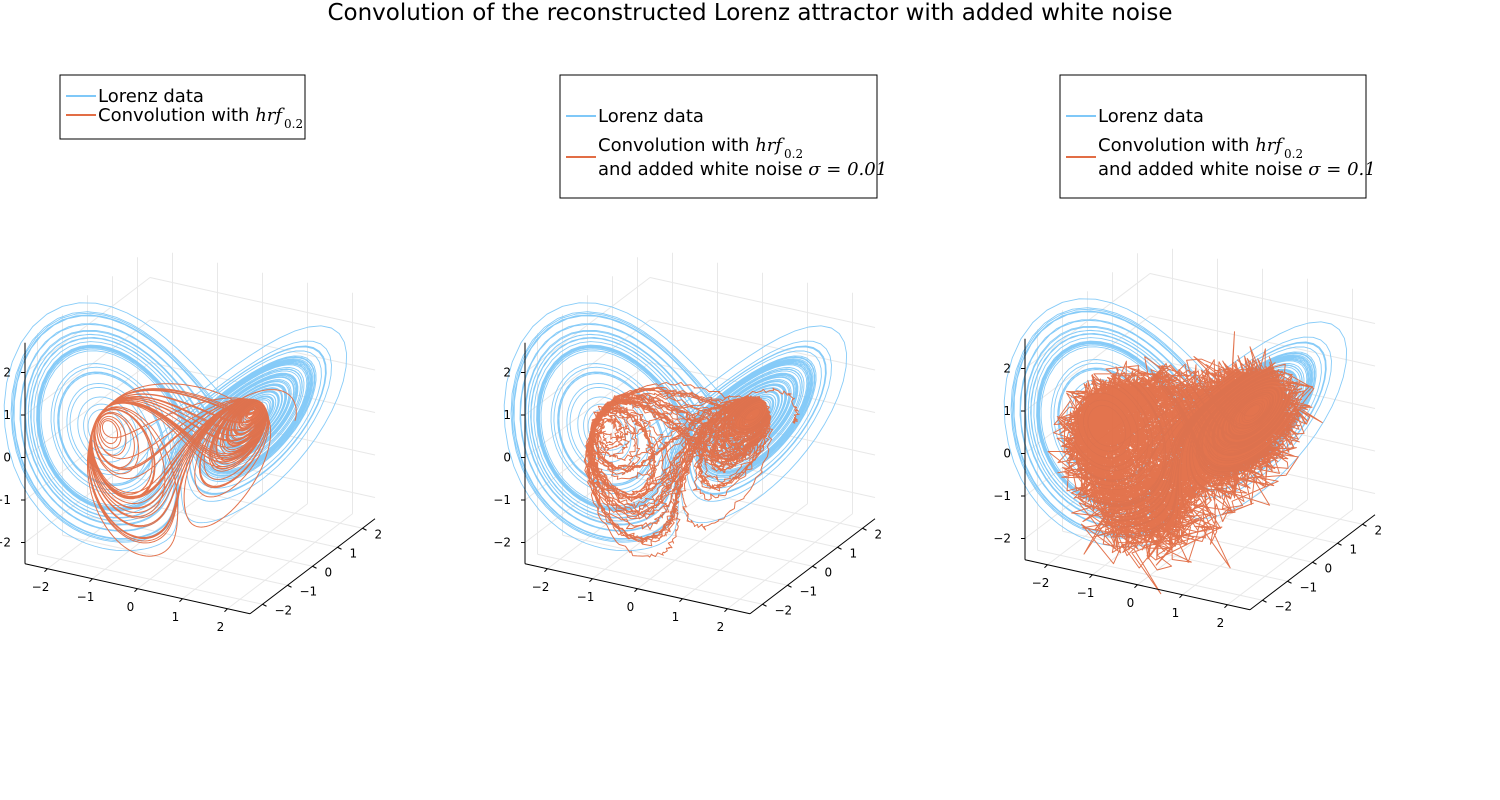 This screenshot has height=800, width=1500. I want to click on legend-label-line2: and added white noise σ = 0.01, so click(742, 169).